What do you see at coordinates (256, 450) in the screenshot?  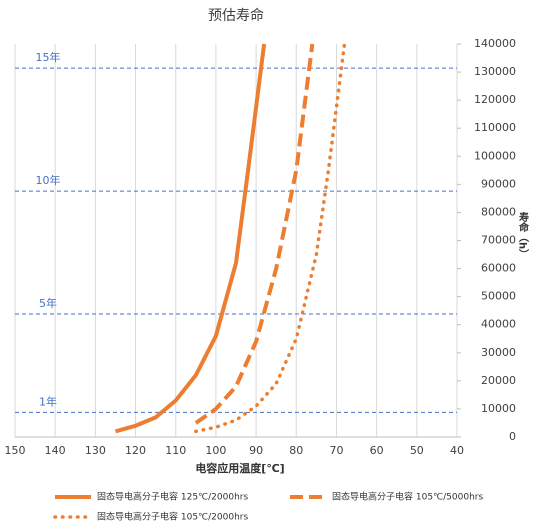 I see `x-tick-label: 90` at bounding box center [256, 450].